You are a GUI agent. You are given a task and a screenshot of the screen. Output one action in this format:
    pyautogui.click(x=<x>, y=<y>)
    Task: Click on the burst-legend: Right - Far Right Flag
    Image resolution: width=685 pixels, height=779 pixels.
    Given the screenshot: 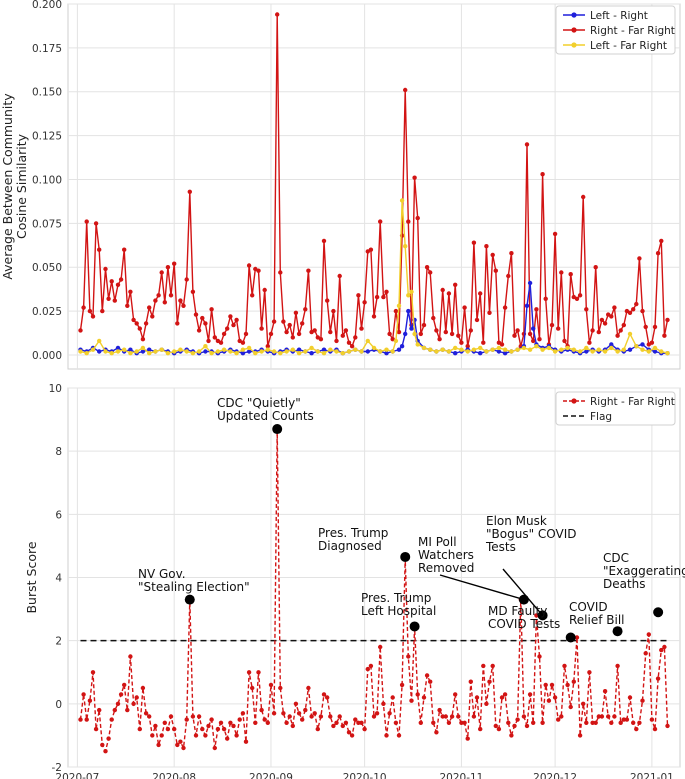 What is the action you would take?
    pyautogui.click(x=615, y=408)
    